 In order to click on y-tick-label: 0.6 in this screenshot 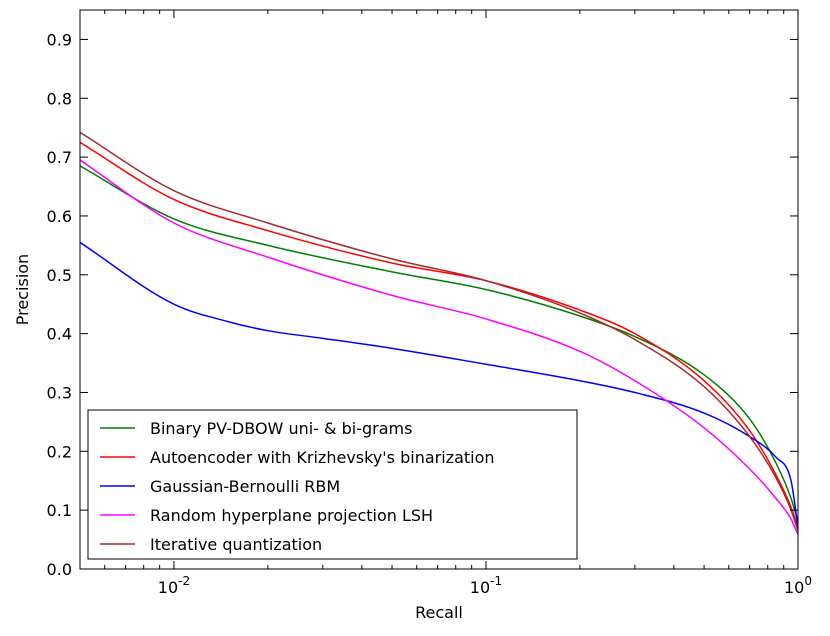, I will do `click(59, 216)`.